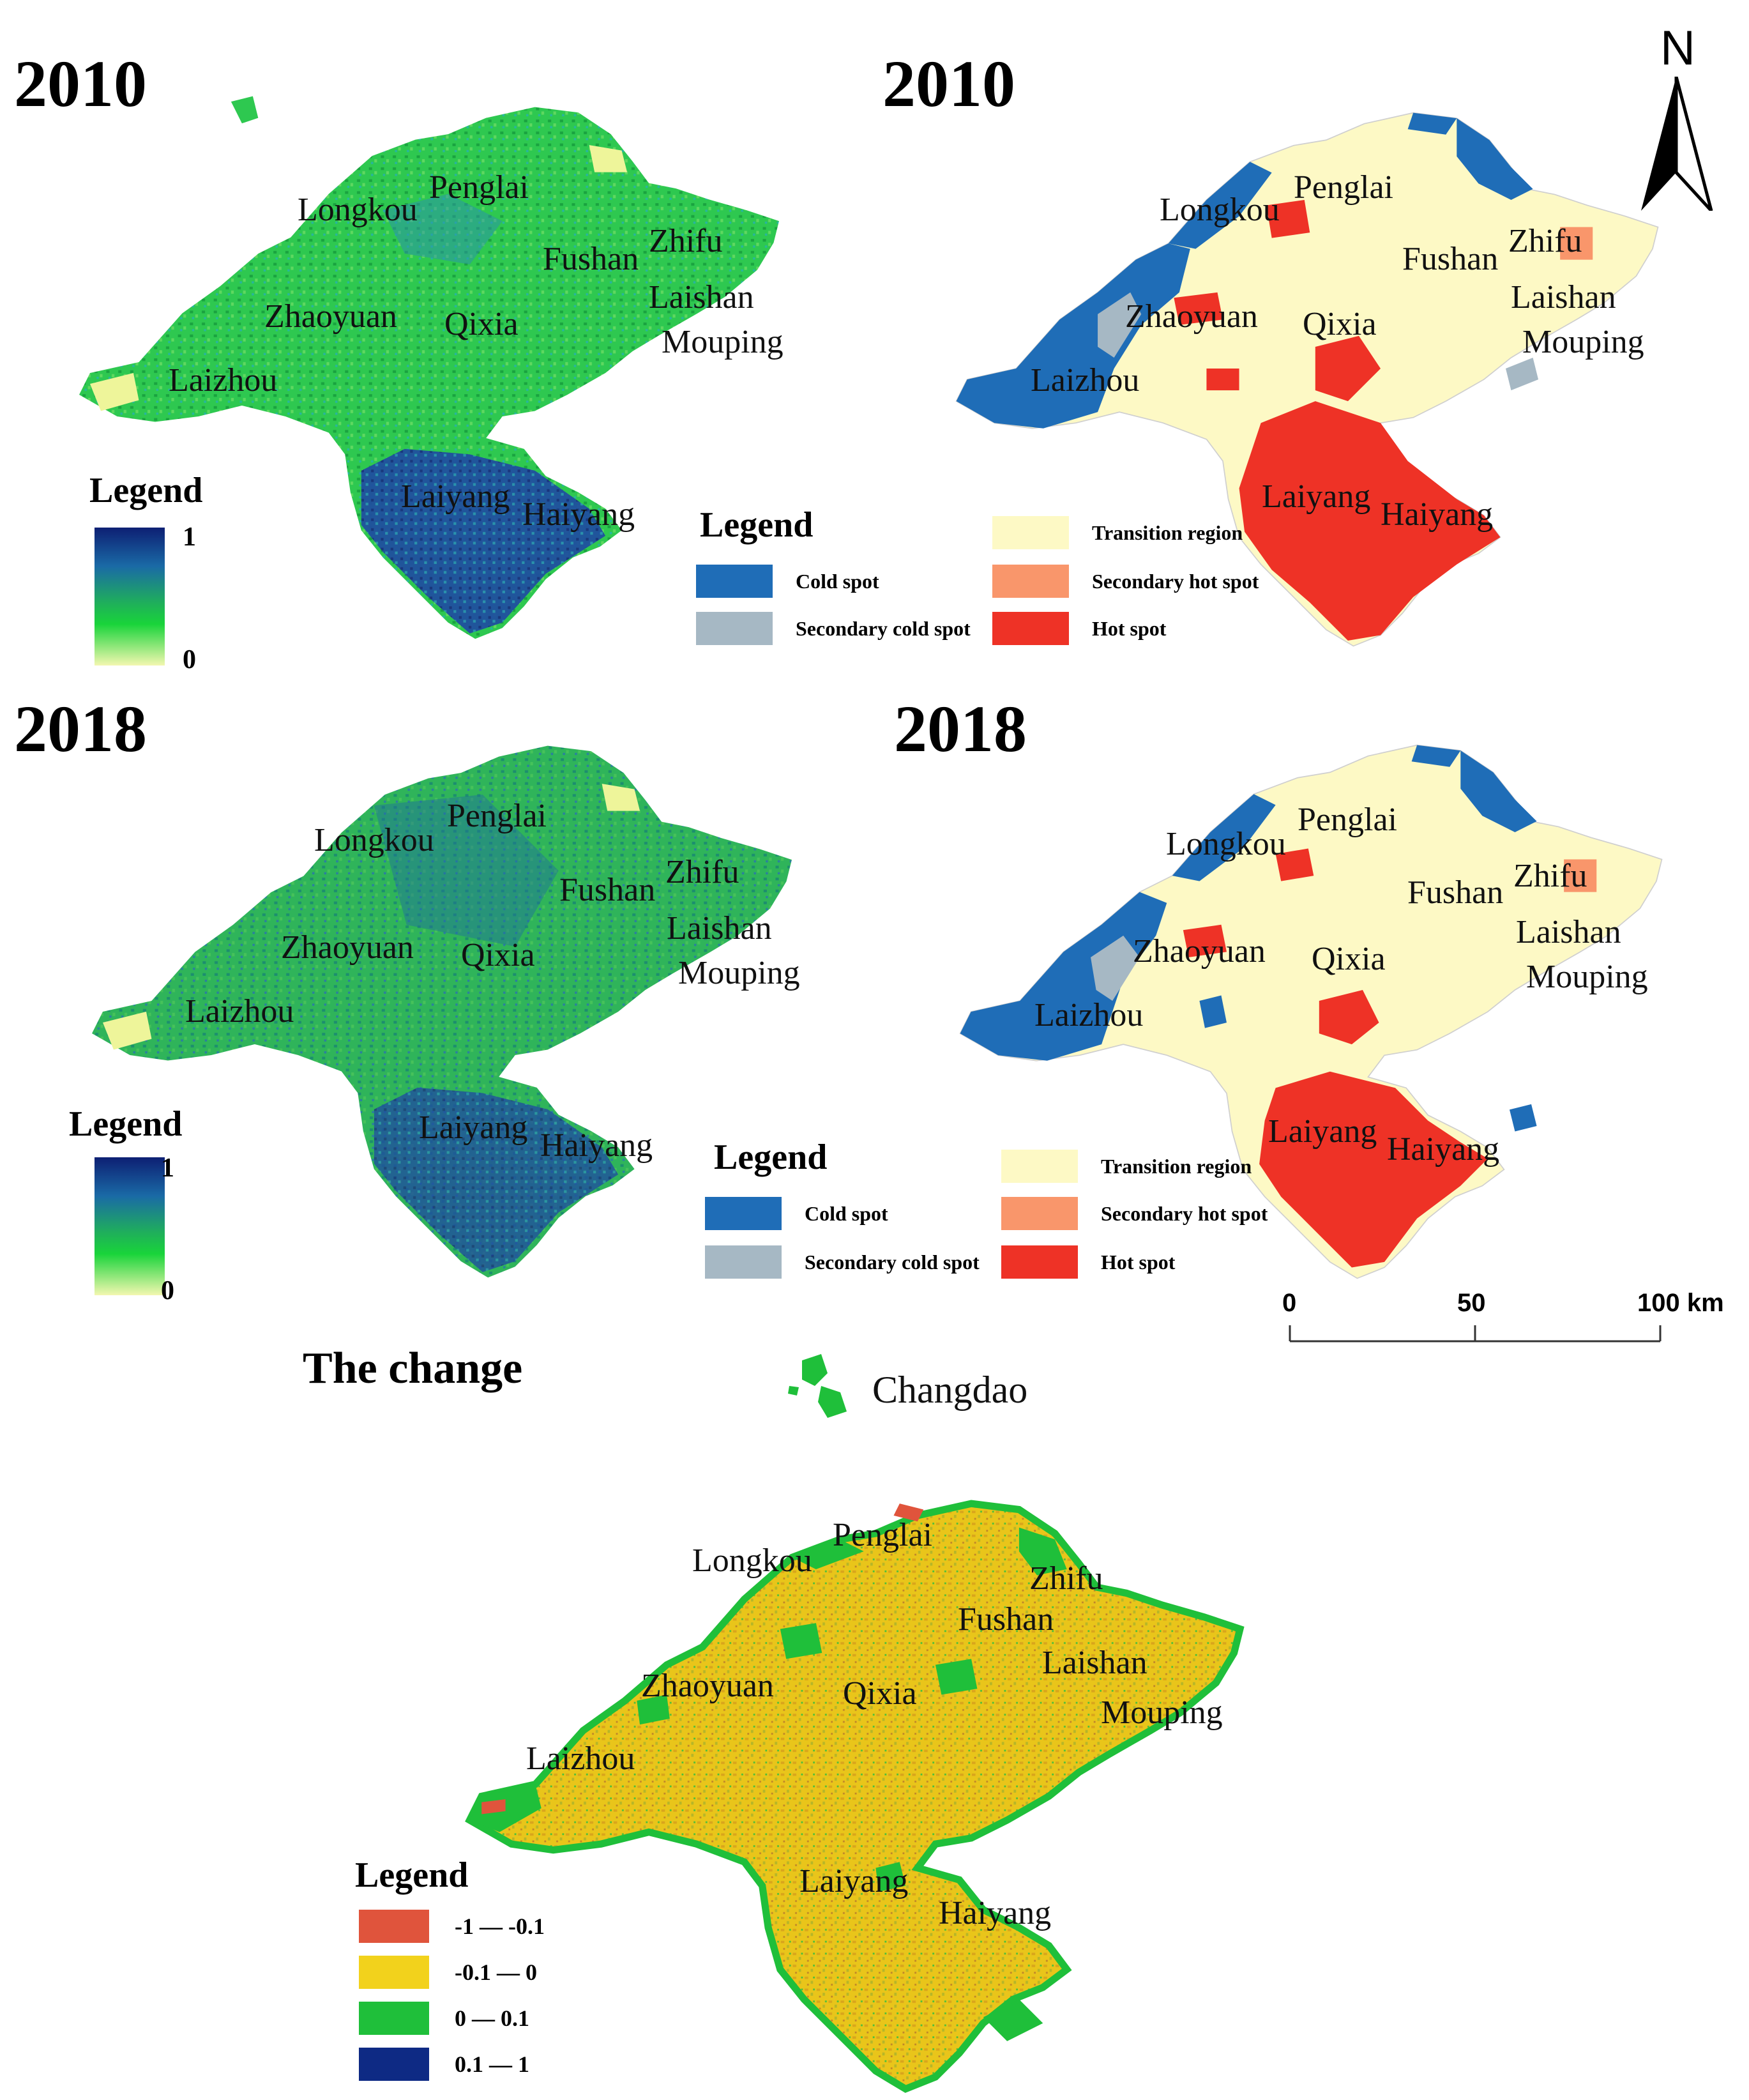  What do you see at coordinates (1125, 581) in the screenshot?
I see `legend-item-secondary-hot-spot-2010: Secondary hot spot` at bounding box center [1125, 581].